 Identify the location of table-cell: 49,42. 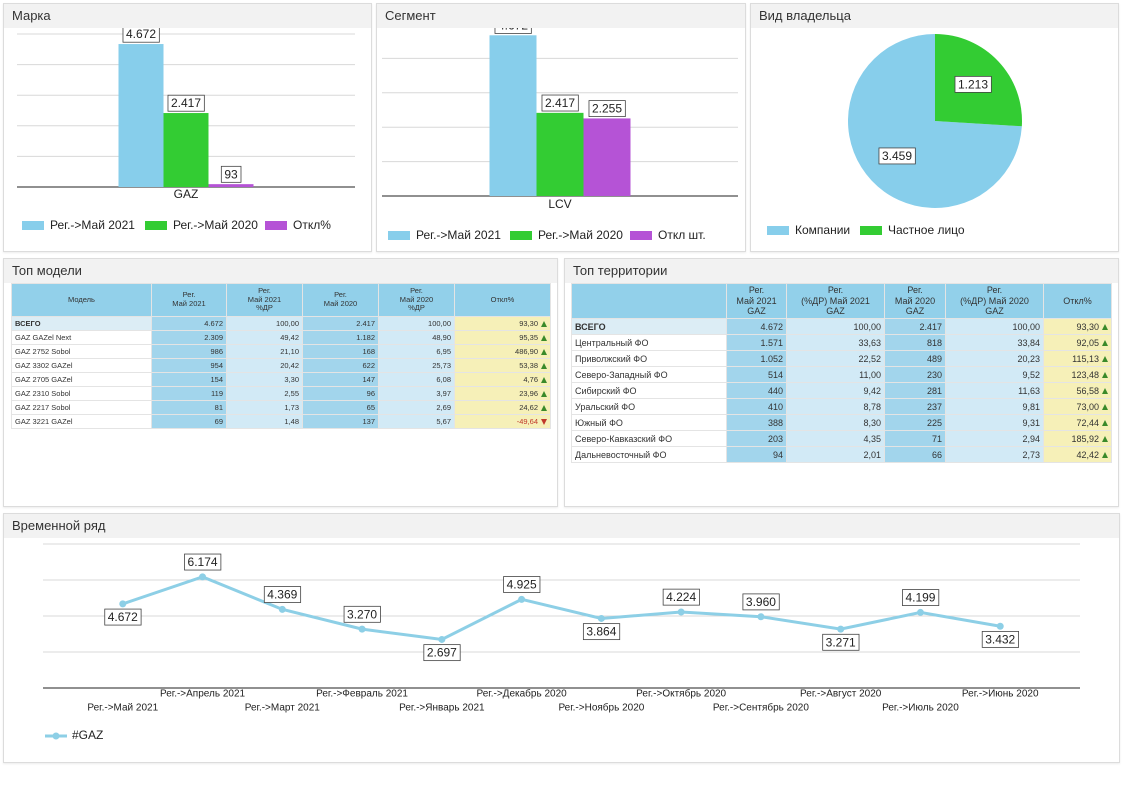
(264, 337).